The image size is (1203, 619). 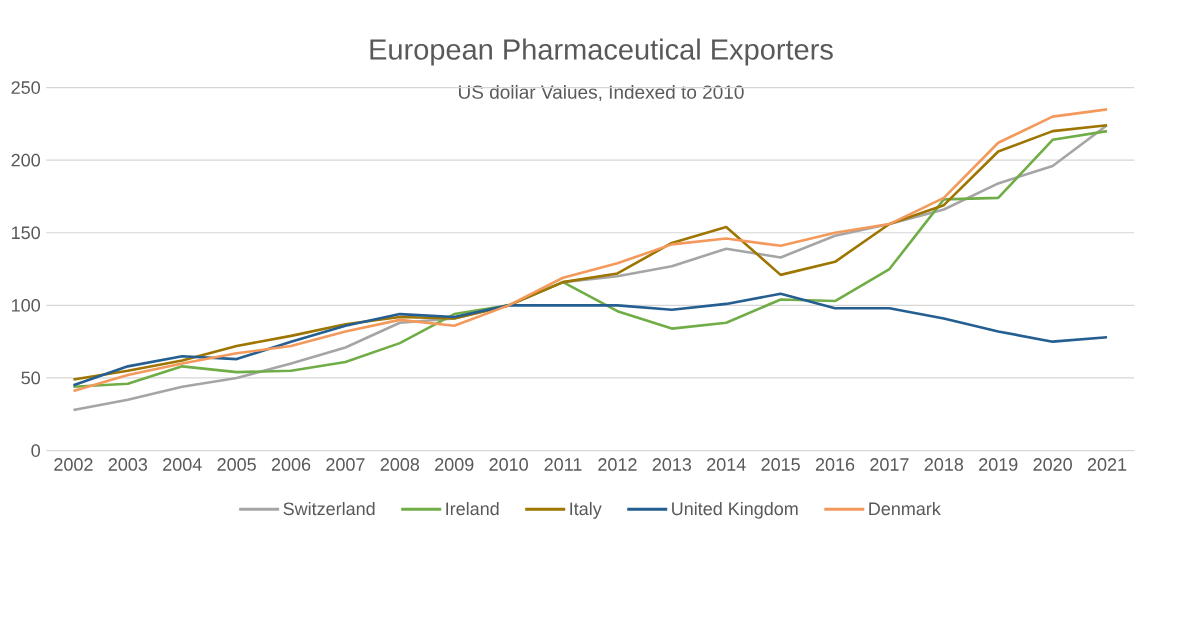 What do you see at coordinates (26, 305) in the screenshot?
I see `y-tick-label: 100` at bounding box center [26, 305].